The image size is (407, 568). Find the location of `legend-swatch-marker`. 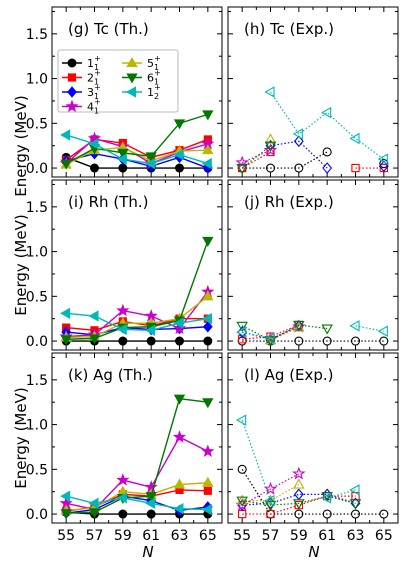

legend-swatch-marker is located at coordinates (132, 78).